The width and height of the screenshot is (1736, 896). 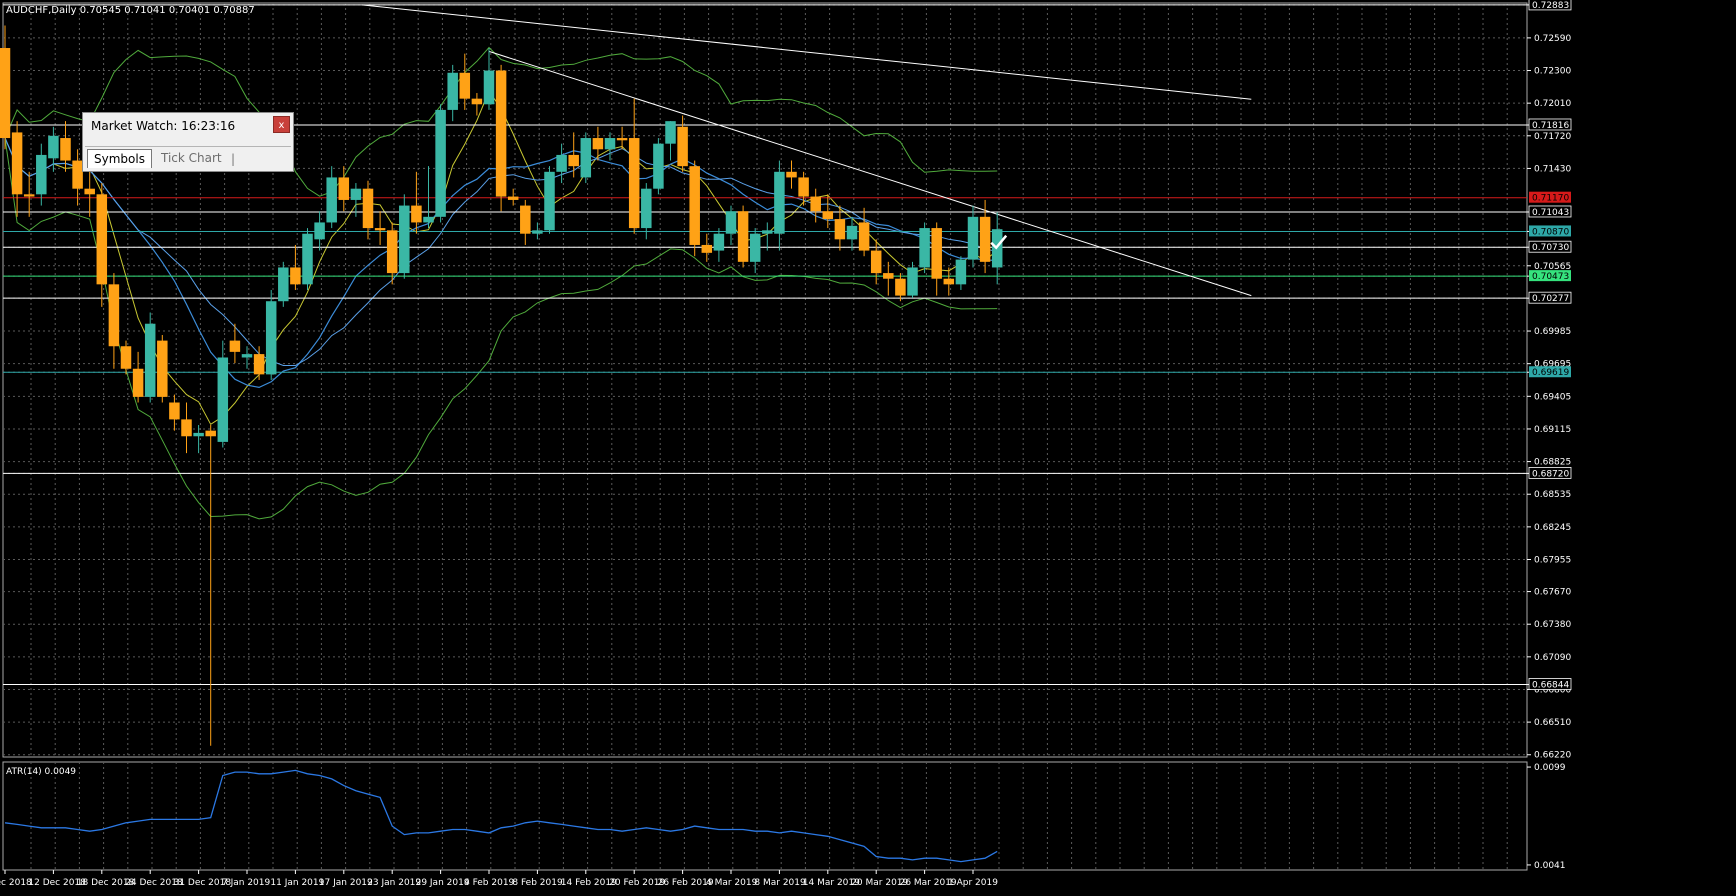 What do you see at coordinates (1552, 593) in the screenshot?
I see `y-tick-label: 0.67670` at bounding box center [1552, 593].